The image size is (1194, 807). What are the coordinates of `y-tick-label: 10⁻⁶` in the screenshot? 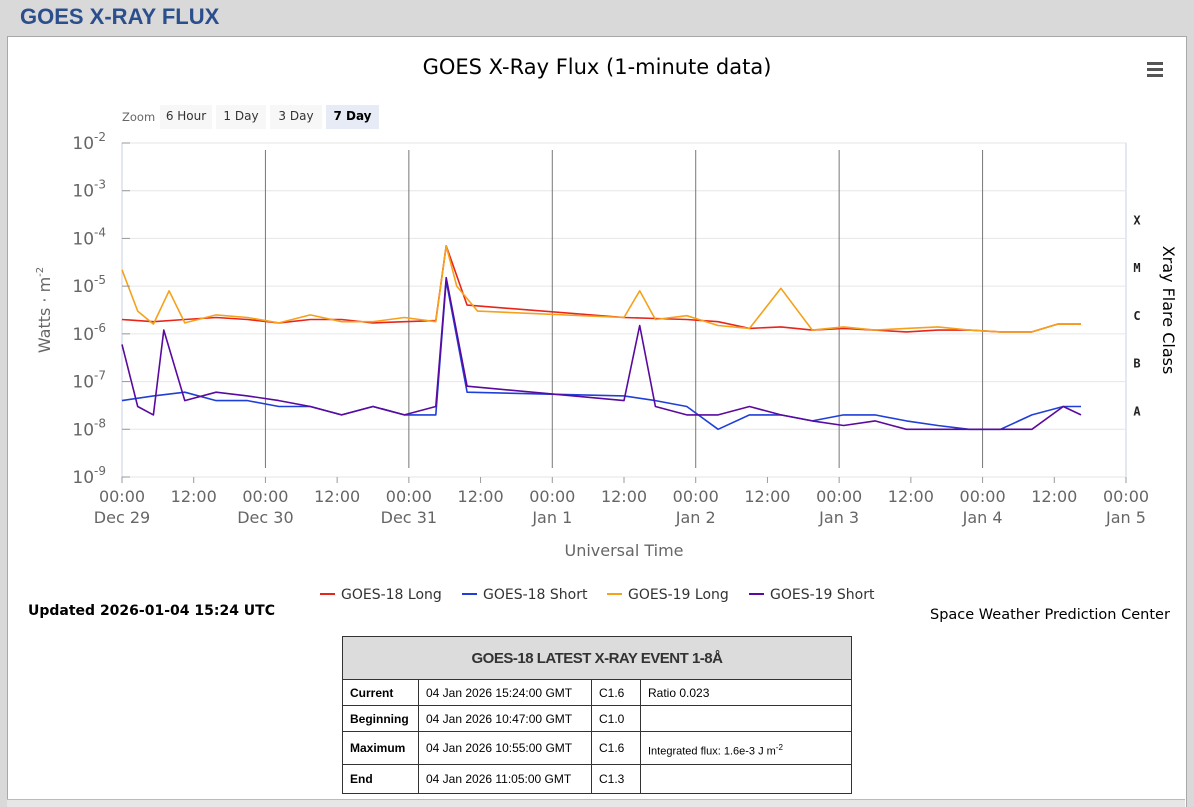 It's located at (89, 333).